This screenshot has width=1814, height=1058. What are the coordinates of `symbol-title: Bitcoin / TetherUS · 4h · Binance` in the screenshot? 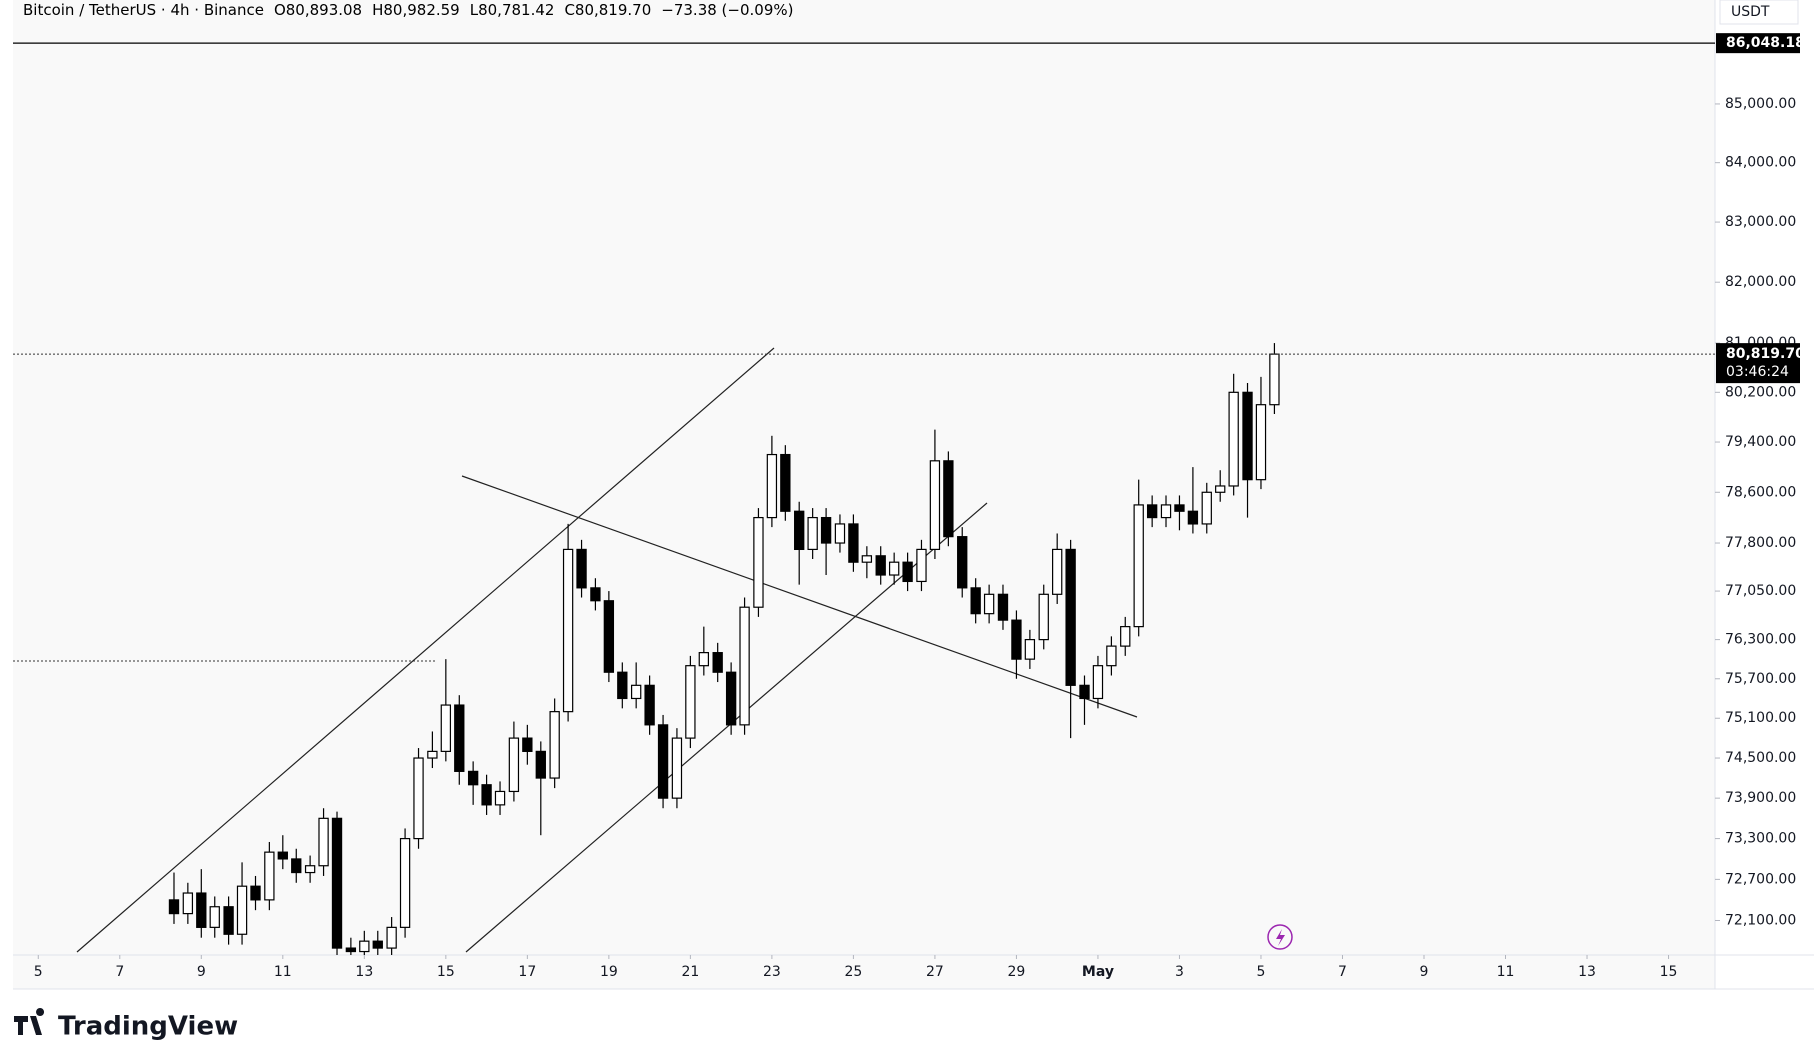 It's located at (143, 10).